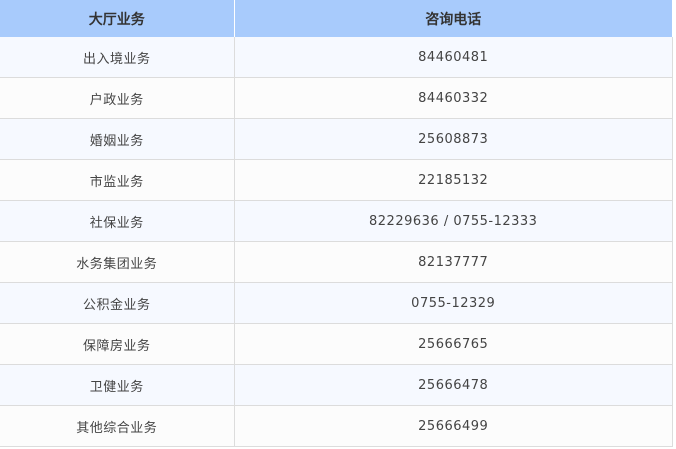  I want to click on service-cell: 保障房业务, so click(117, 344).